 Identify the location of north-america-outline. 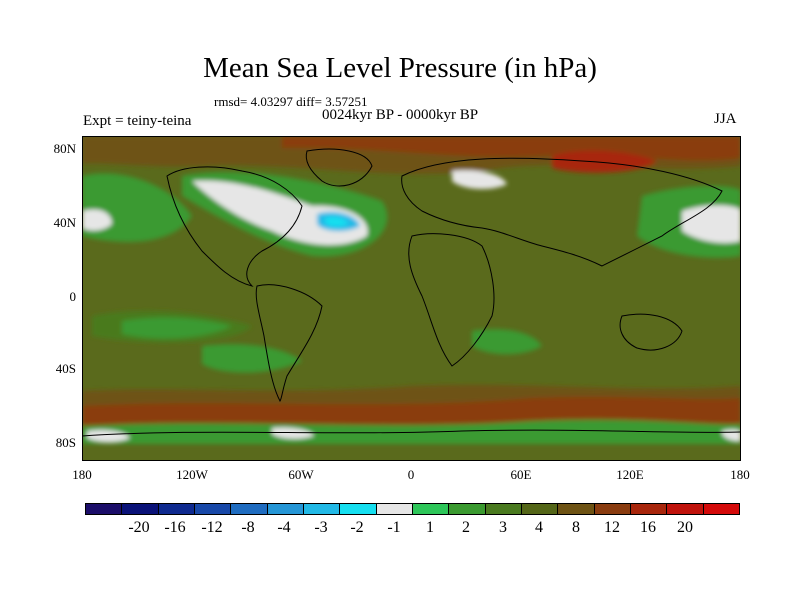
(234, 226).